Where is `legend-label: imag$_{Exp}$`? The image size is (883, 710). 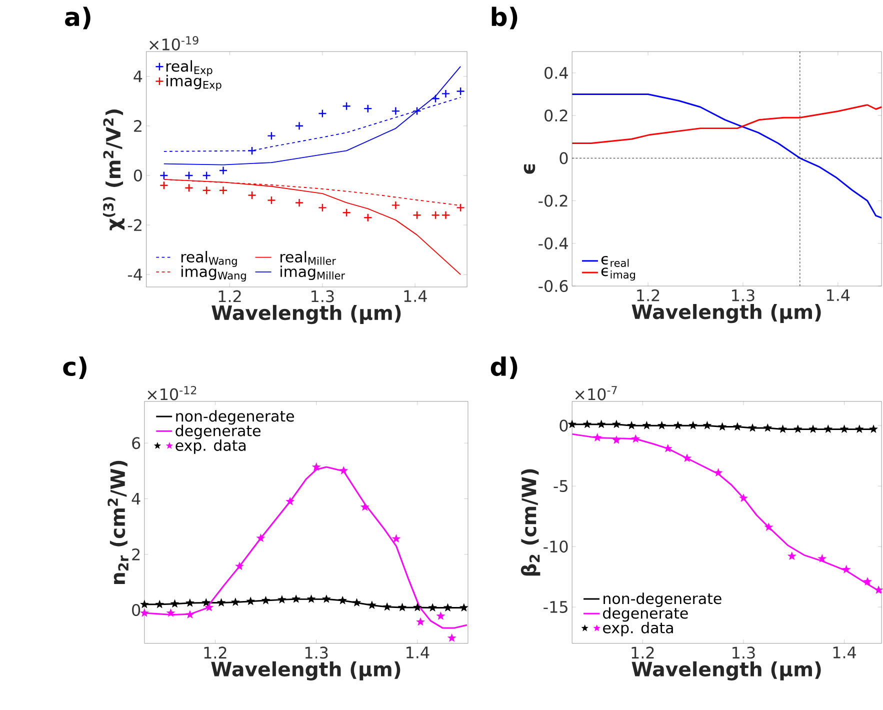
legend-label: imag$_{Exp}$ is located at coordinates (194, 82).